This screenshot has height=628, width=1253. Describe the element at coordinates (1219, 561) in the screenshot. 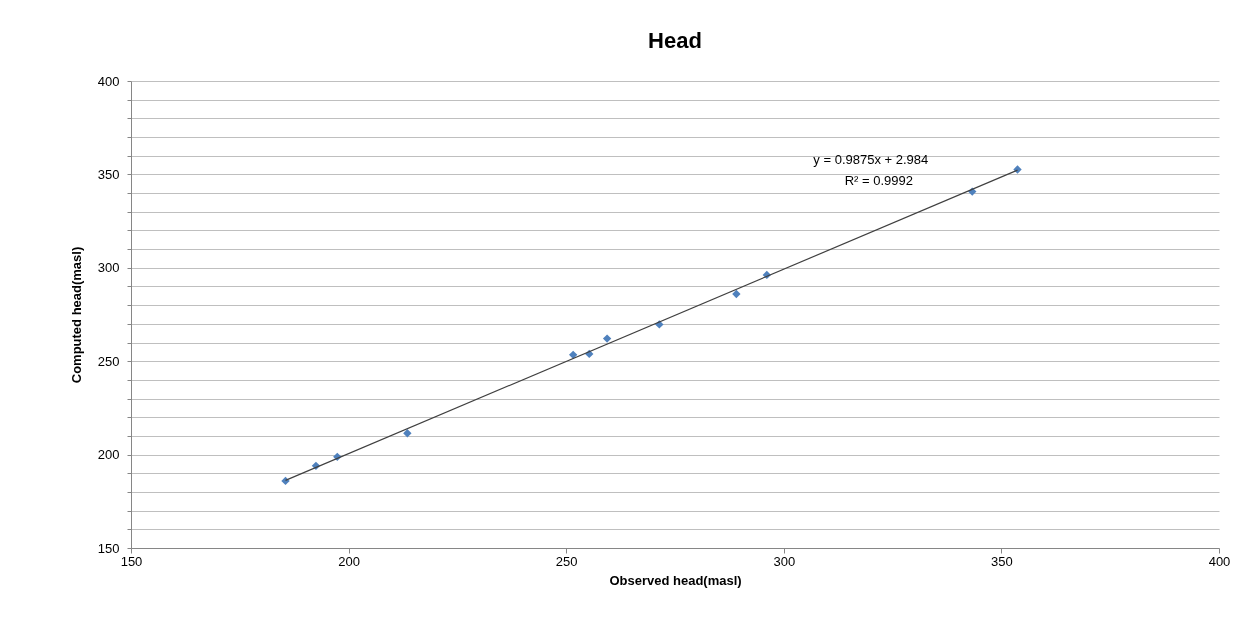

I see `x-tick-label: 400` at that location.